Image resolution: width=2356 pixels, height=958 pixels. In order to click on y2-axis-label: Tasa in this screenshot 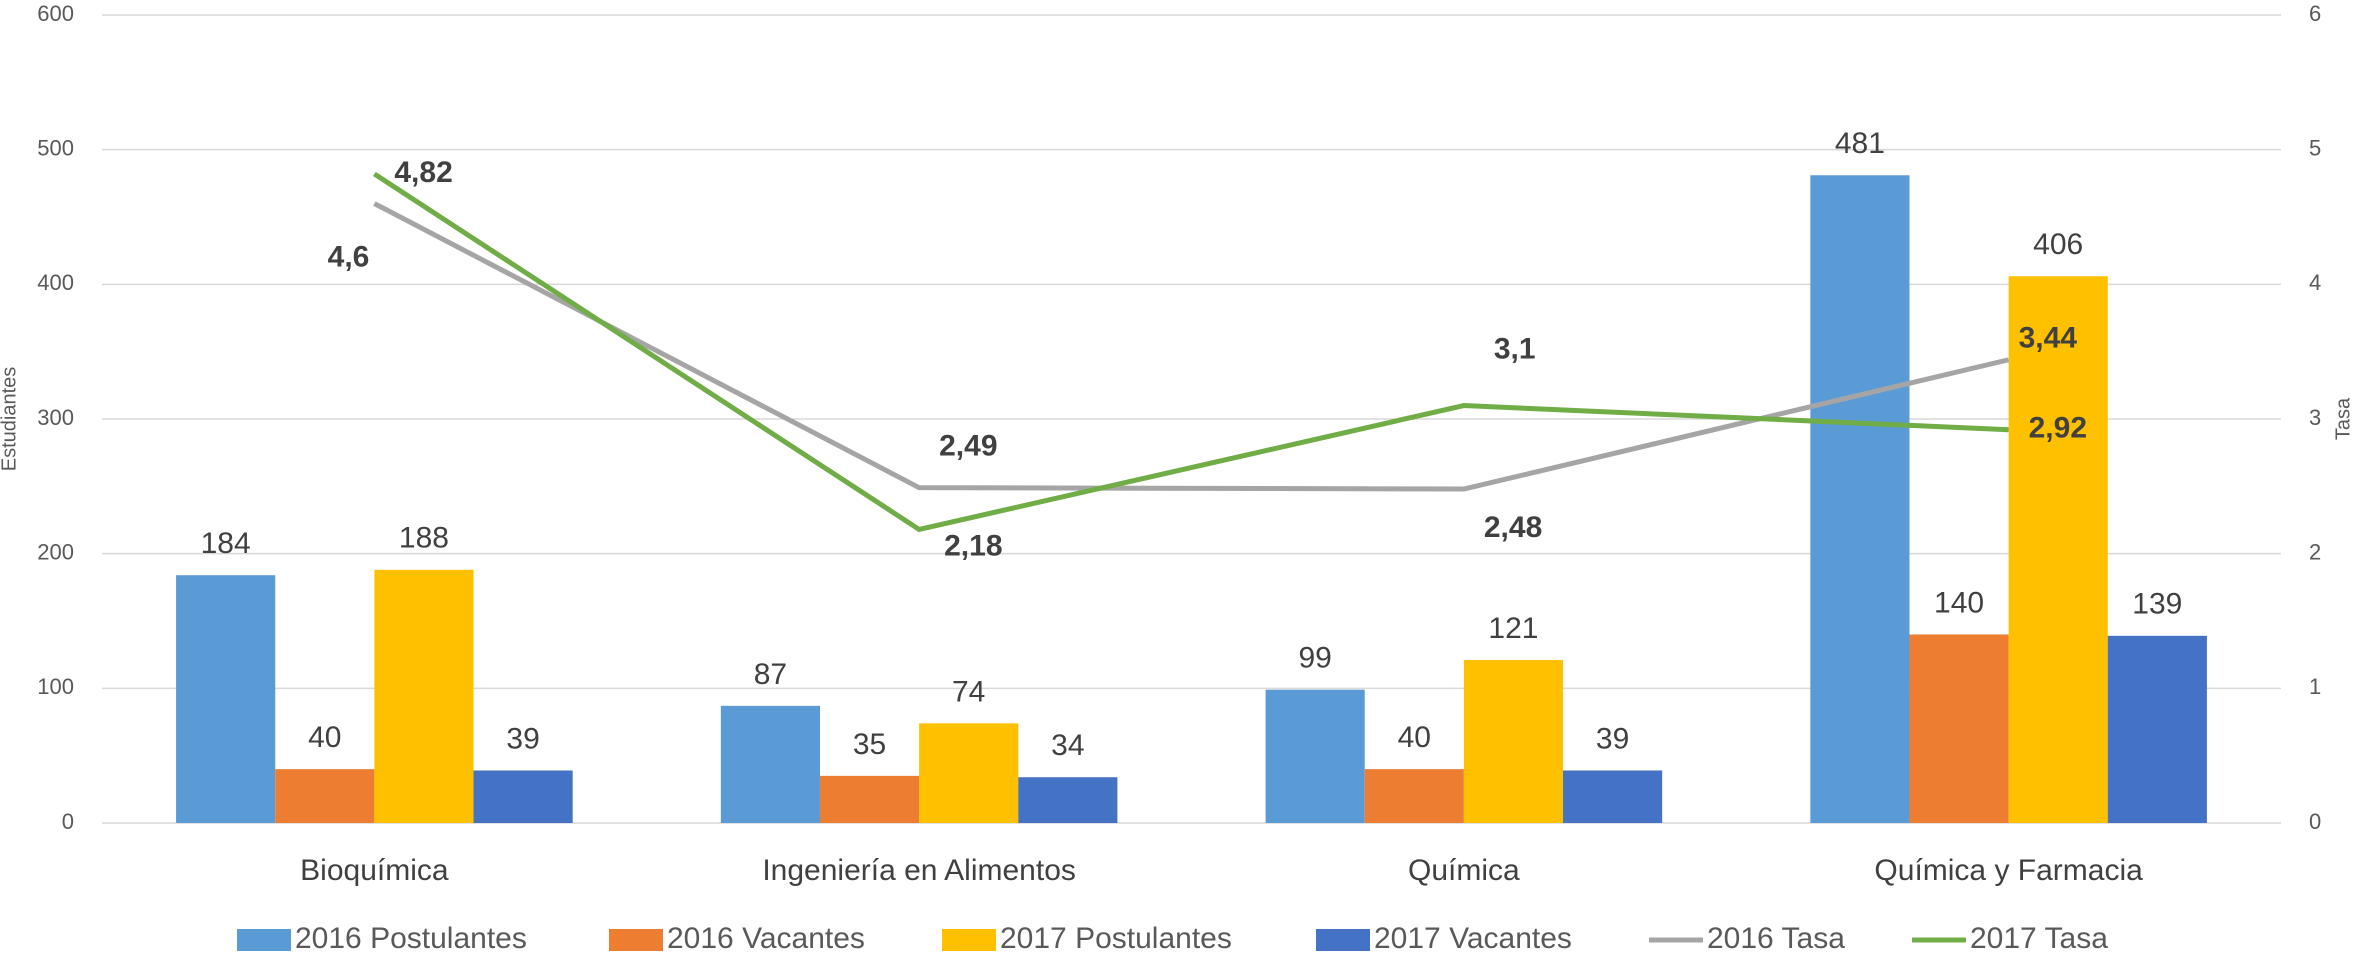, I will do `click(2343, 418)`.